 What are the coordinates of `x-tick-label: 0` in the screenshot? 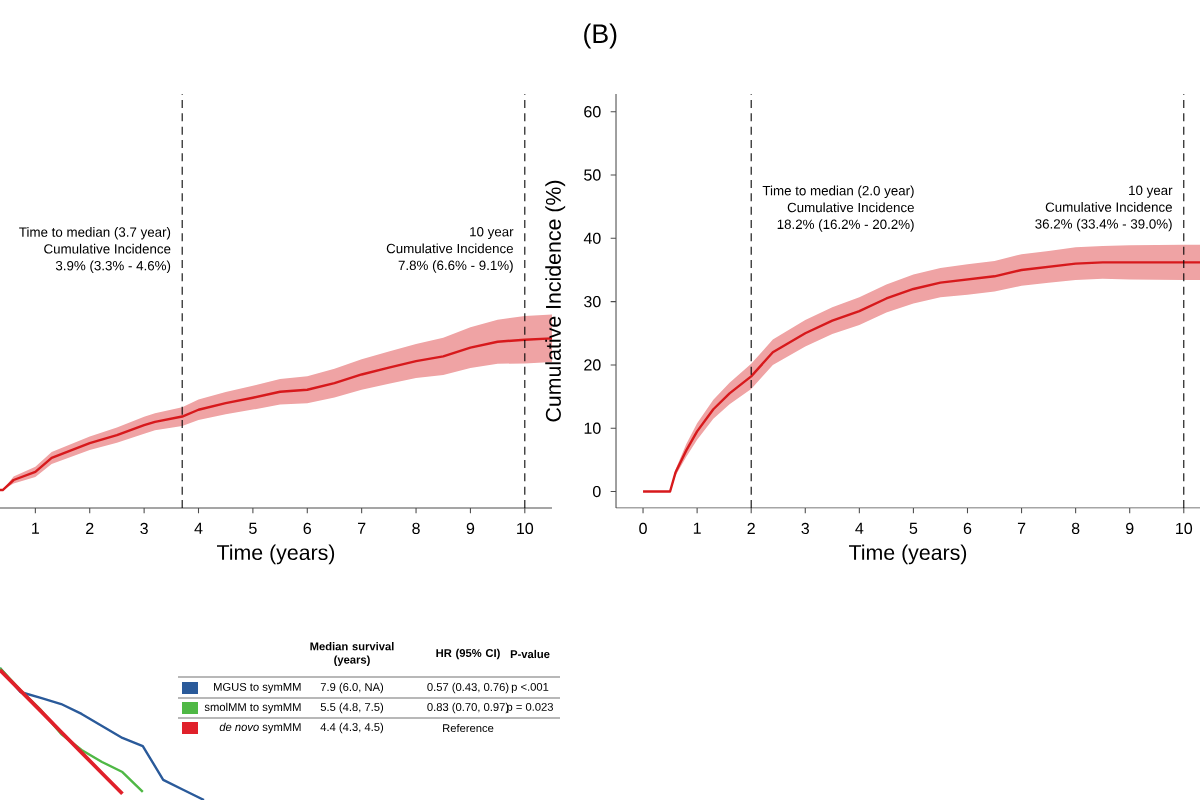 It's located at (643, 528).